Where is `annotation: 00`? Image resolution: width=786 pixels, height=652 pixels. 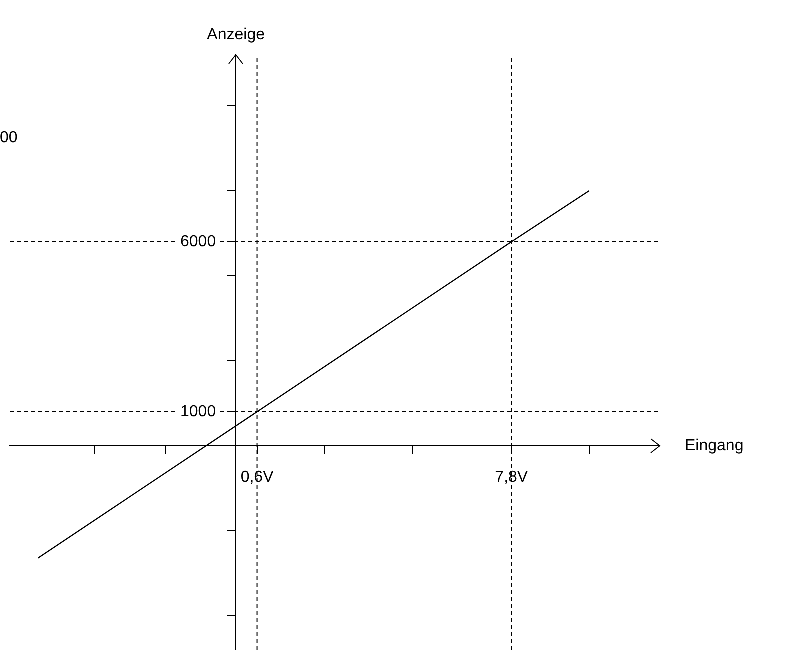 annotation: 00 is located at coordinates (9, 137).